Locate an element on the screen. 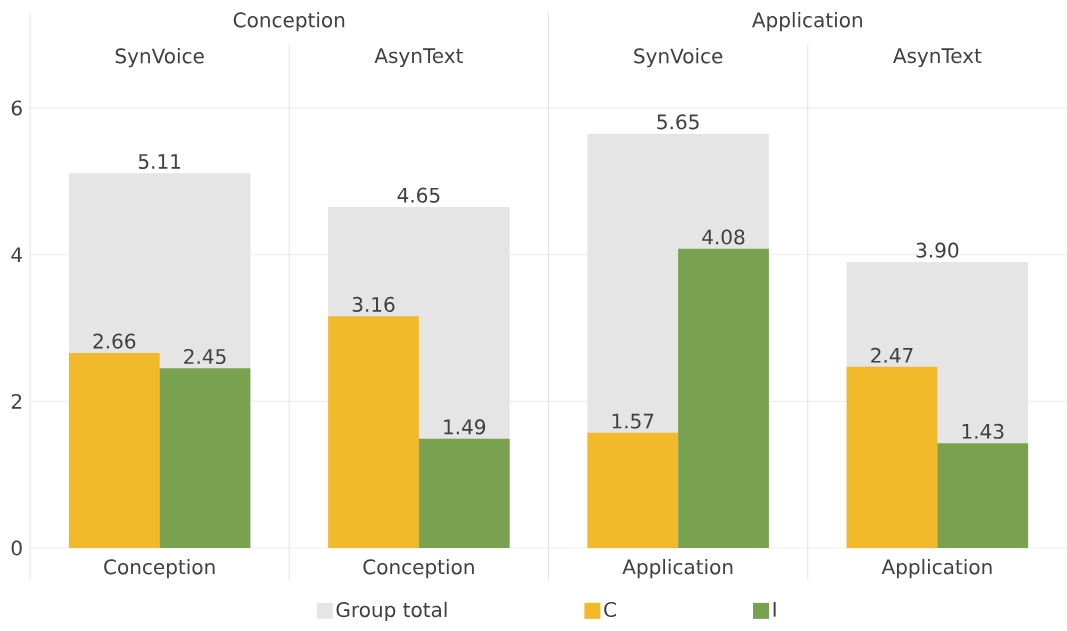 This screenshot has height=631, width=1067. legend-label: C is located at coordinates (610, 609).